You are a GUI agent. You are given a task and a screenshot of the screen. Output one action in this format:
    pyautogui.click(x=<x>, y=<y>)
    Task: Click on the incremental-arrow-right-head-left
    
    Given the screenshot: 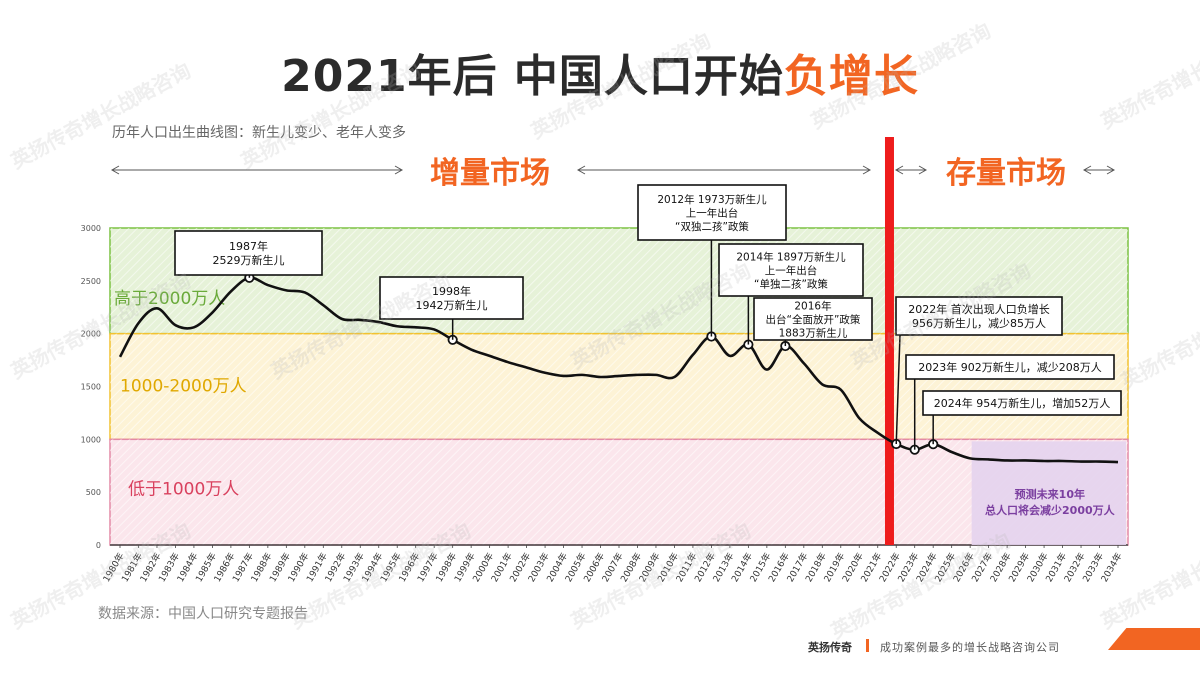 What is the action you would take?
    pyautogui.click(x=581, y=170)
    